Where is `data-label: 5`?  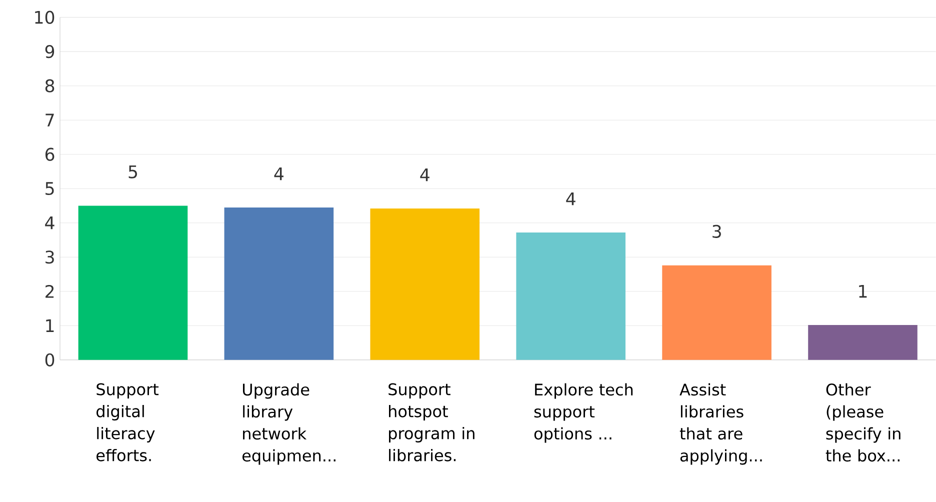
data-label: 5 is located at coordinates (132, 172).